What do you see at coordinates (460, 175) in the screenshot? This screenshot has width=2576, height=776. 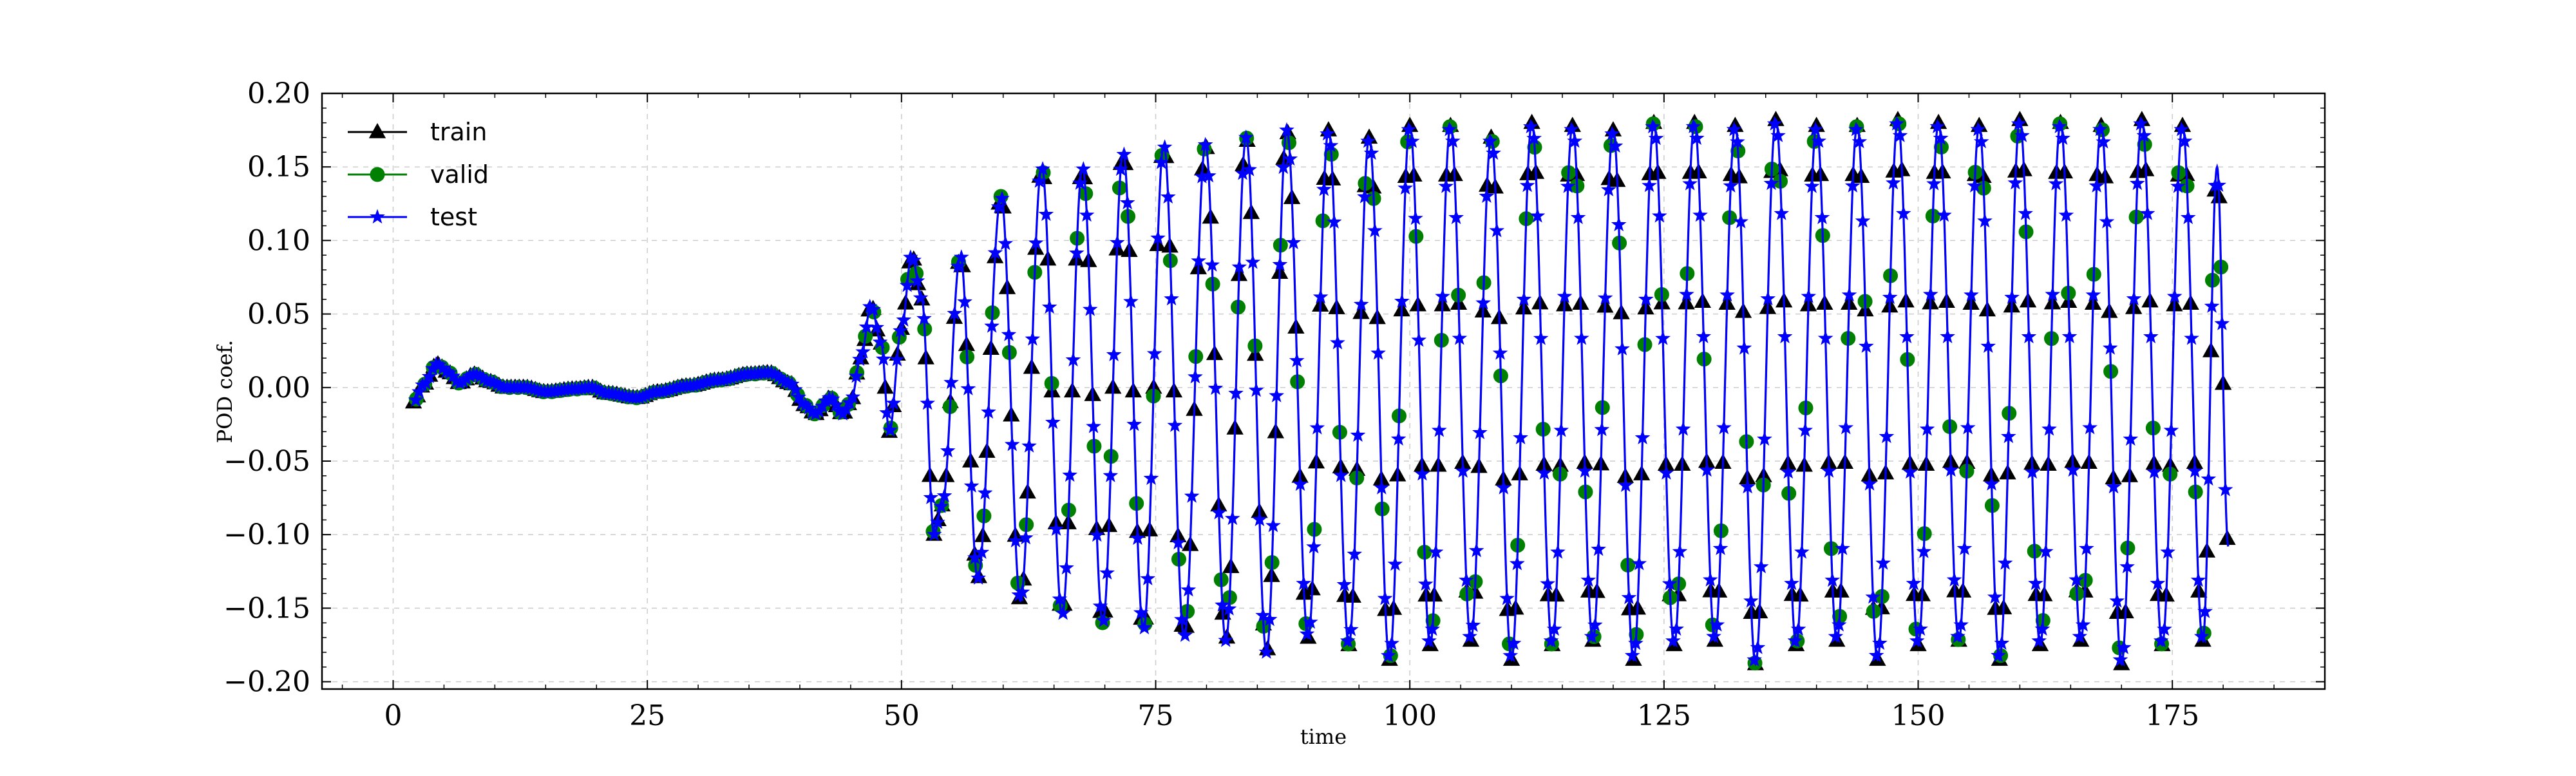 I see `legend-label-valid: valid` at bounding box center [460, 175].